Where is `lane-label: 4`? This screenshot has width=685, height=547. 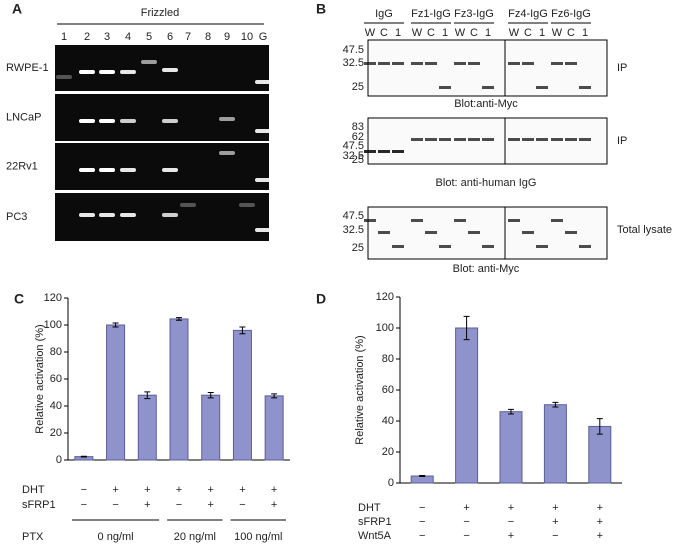 lane-label: 4 is located at coordinates (128, 37).